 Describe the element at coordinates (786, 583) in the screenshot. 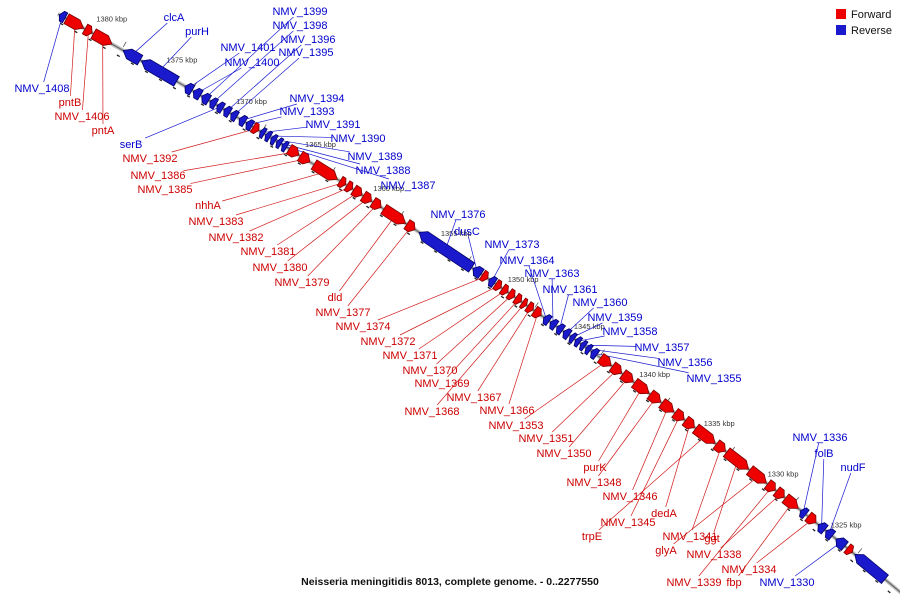

I see `gene-label: NMV_1330` at that location.